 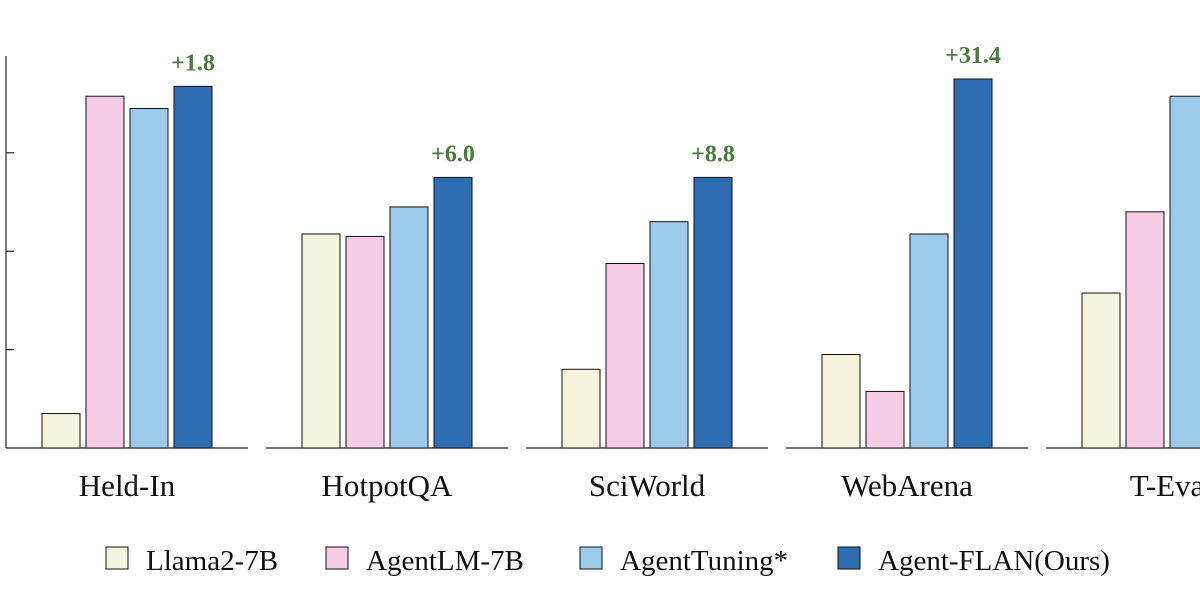 What do you see at coordinates (127, 485) in the screenshot?
I see `category-label: Held-In` at bounding box center [127, 485].